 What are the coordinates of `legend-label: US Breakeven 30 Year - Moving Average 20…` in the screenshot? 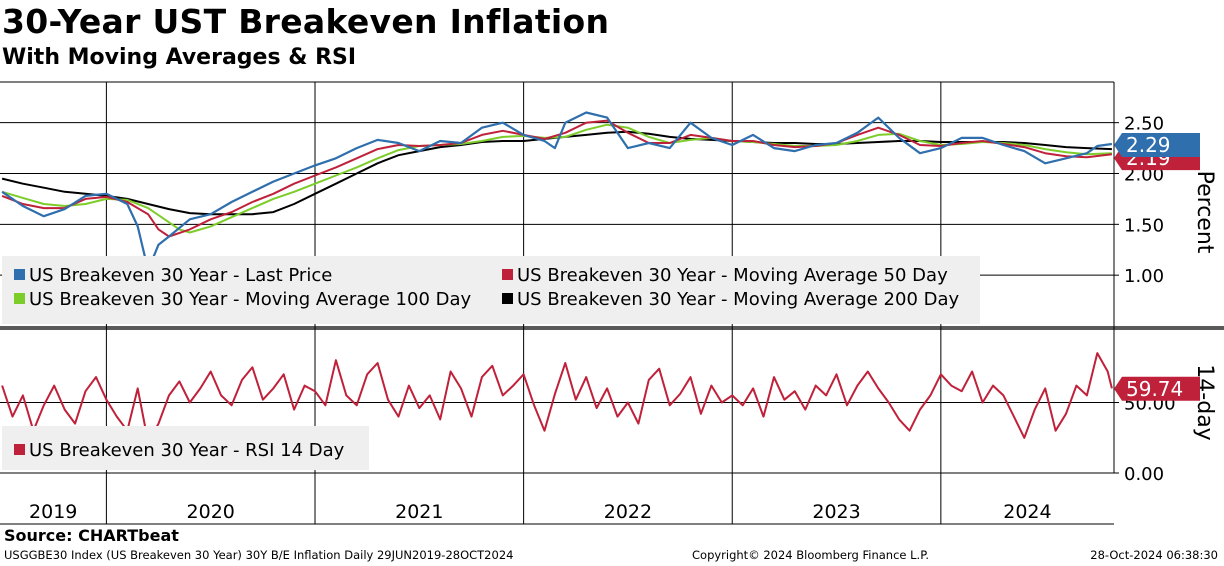 It's located at (738, 299).